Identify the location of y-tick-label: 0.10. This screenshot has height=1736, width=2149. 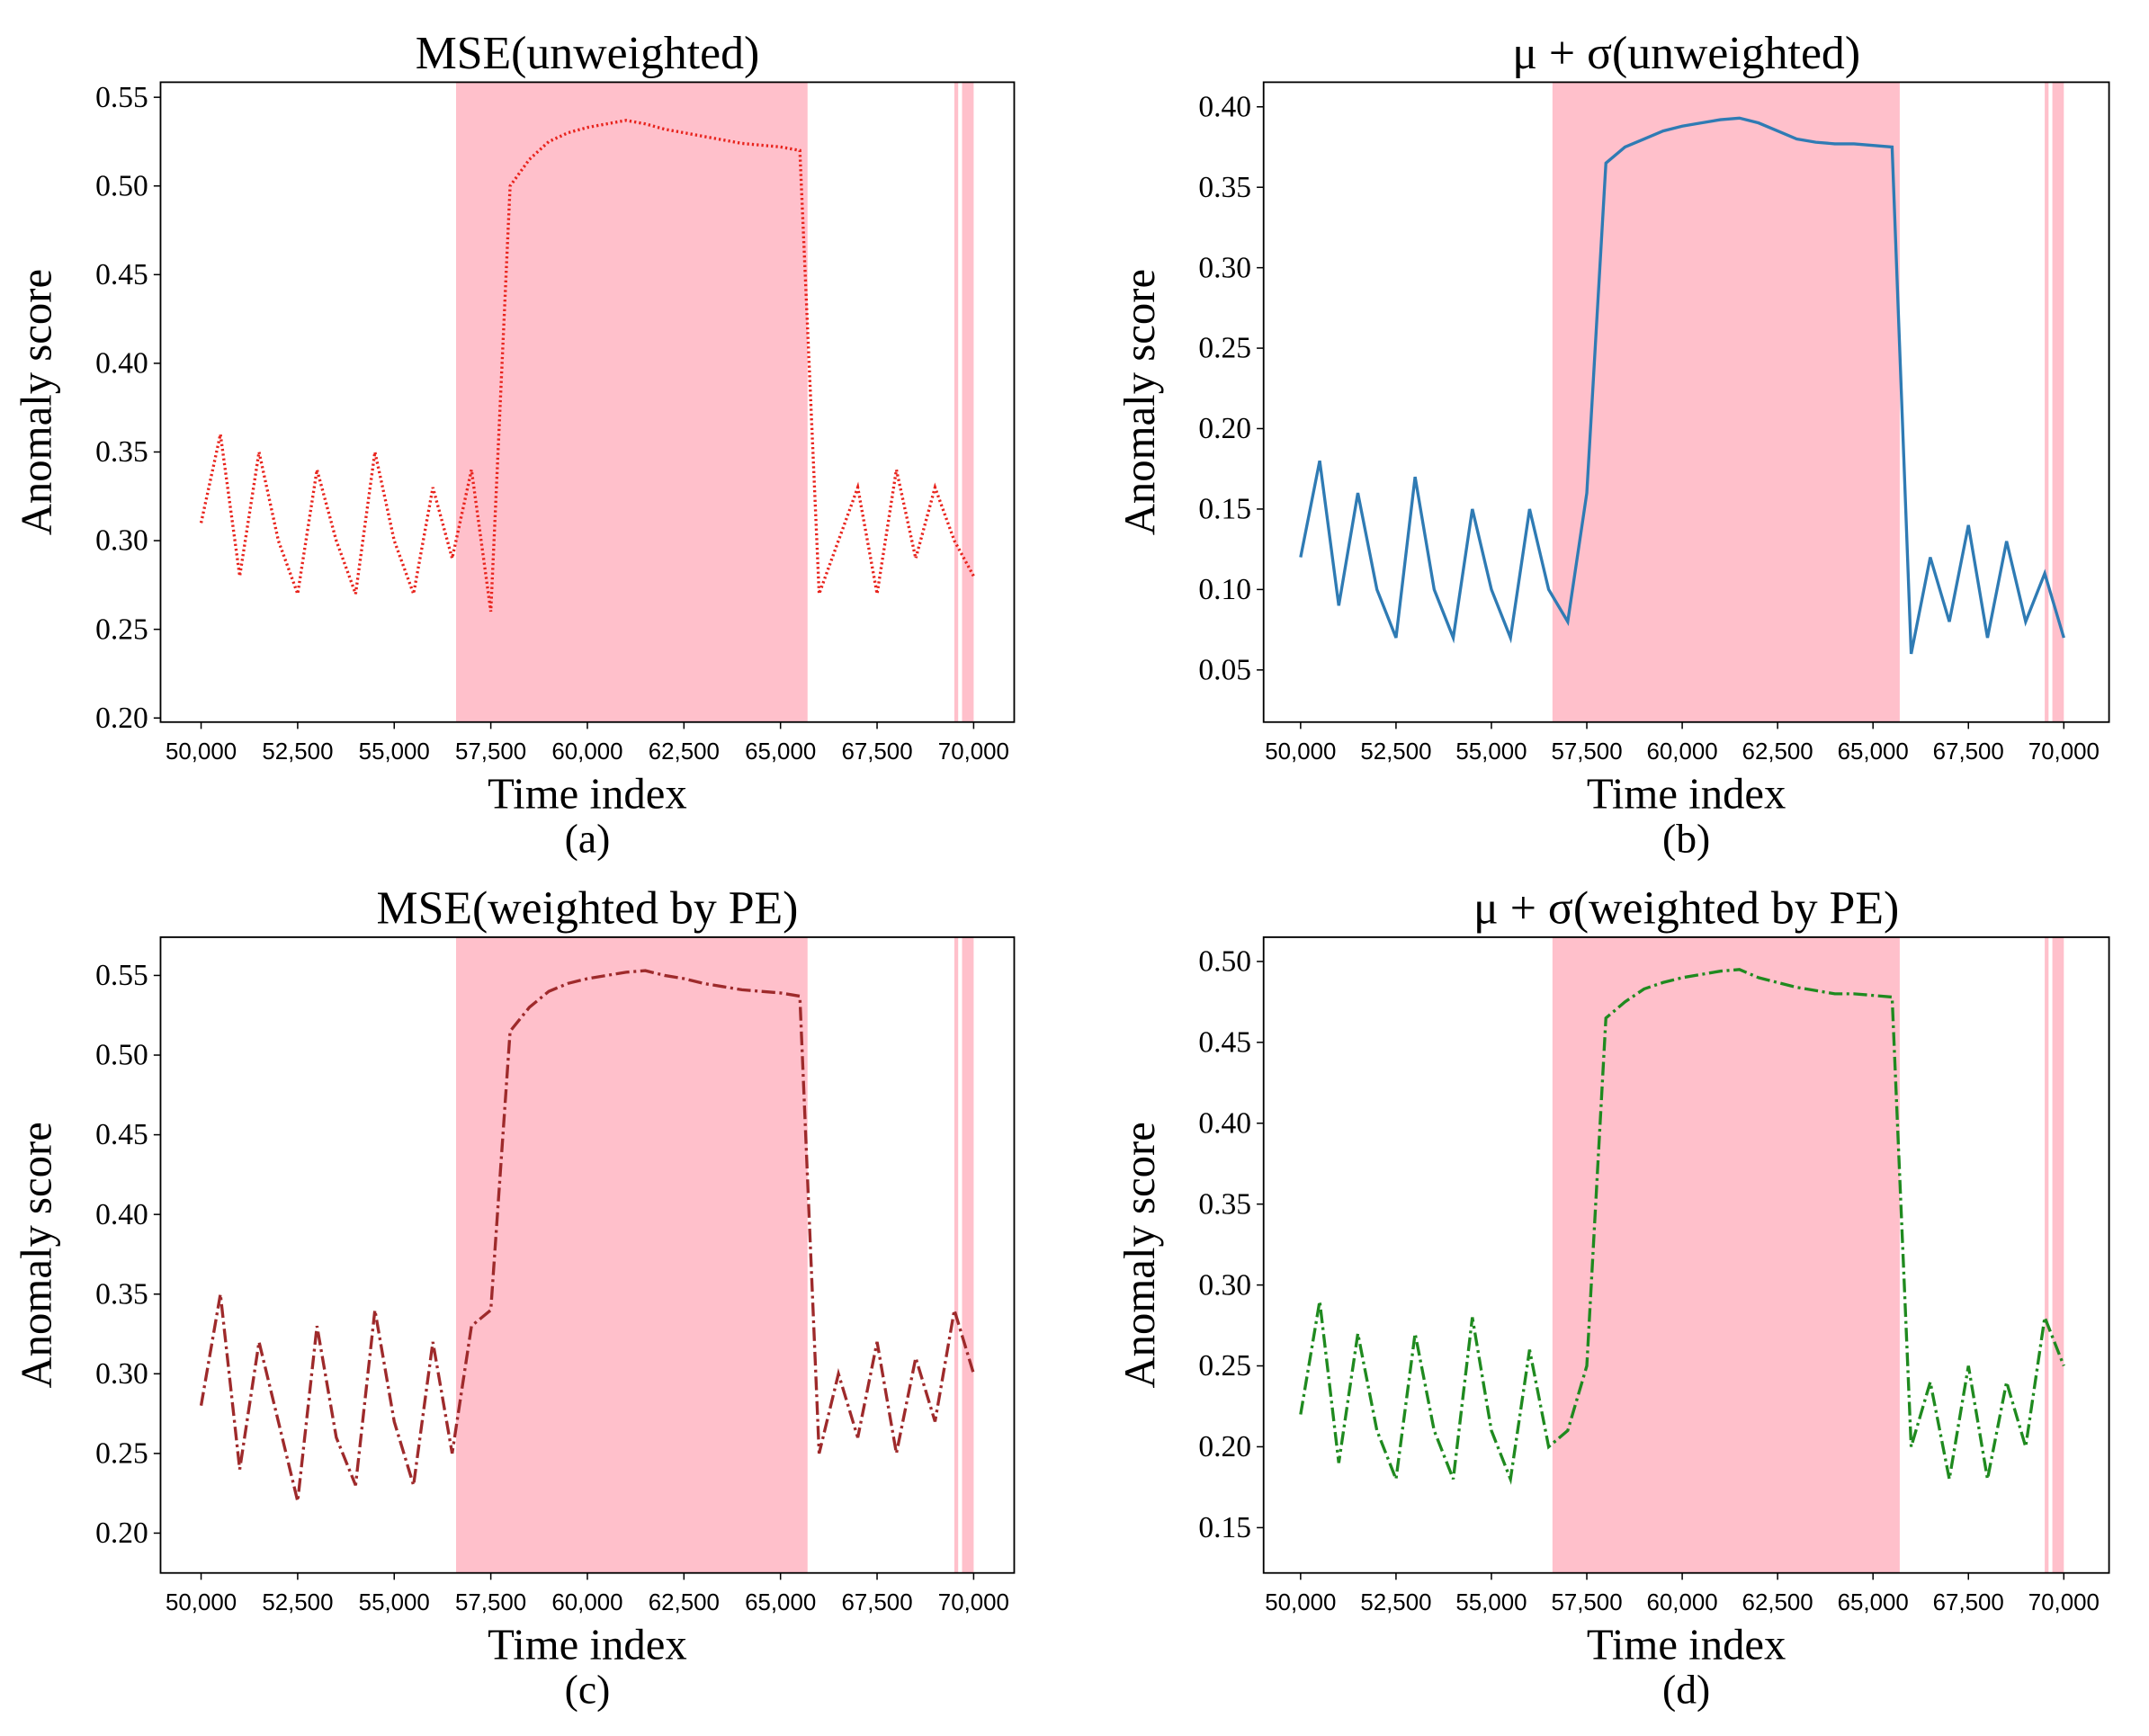
(1224, 589).